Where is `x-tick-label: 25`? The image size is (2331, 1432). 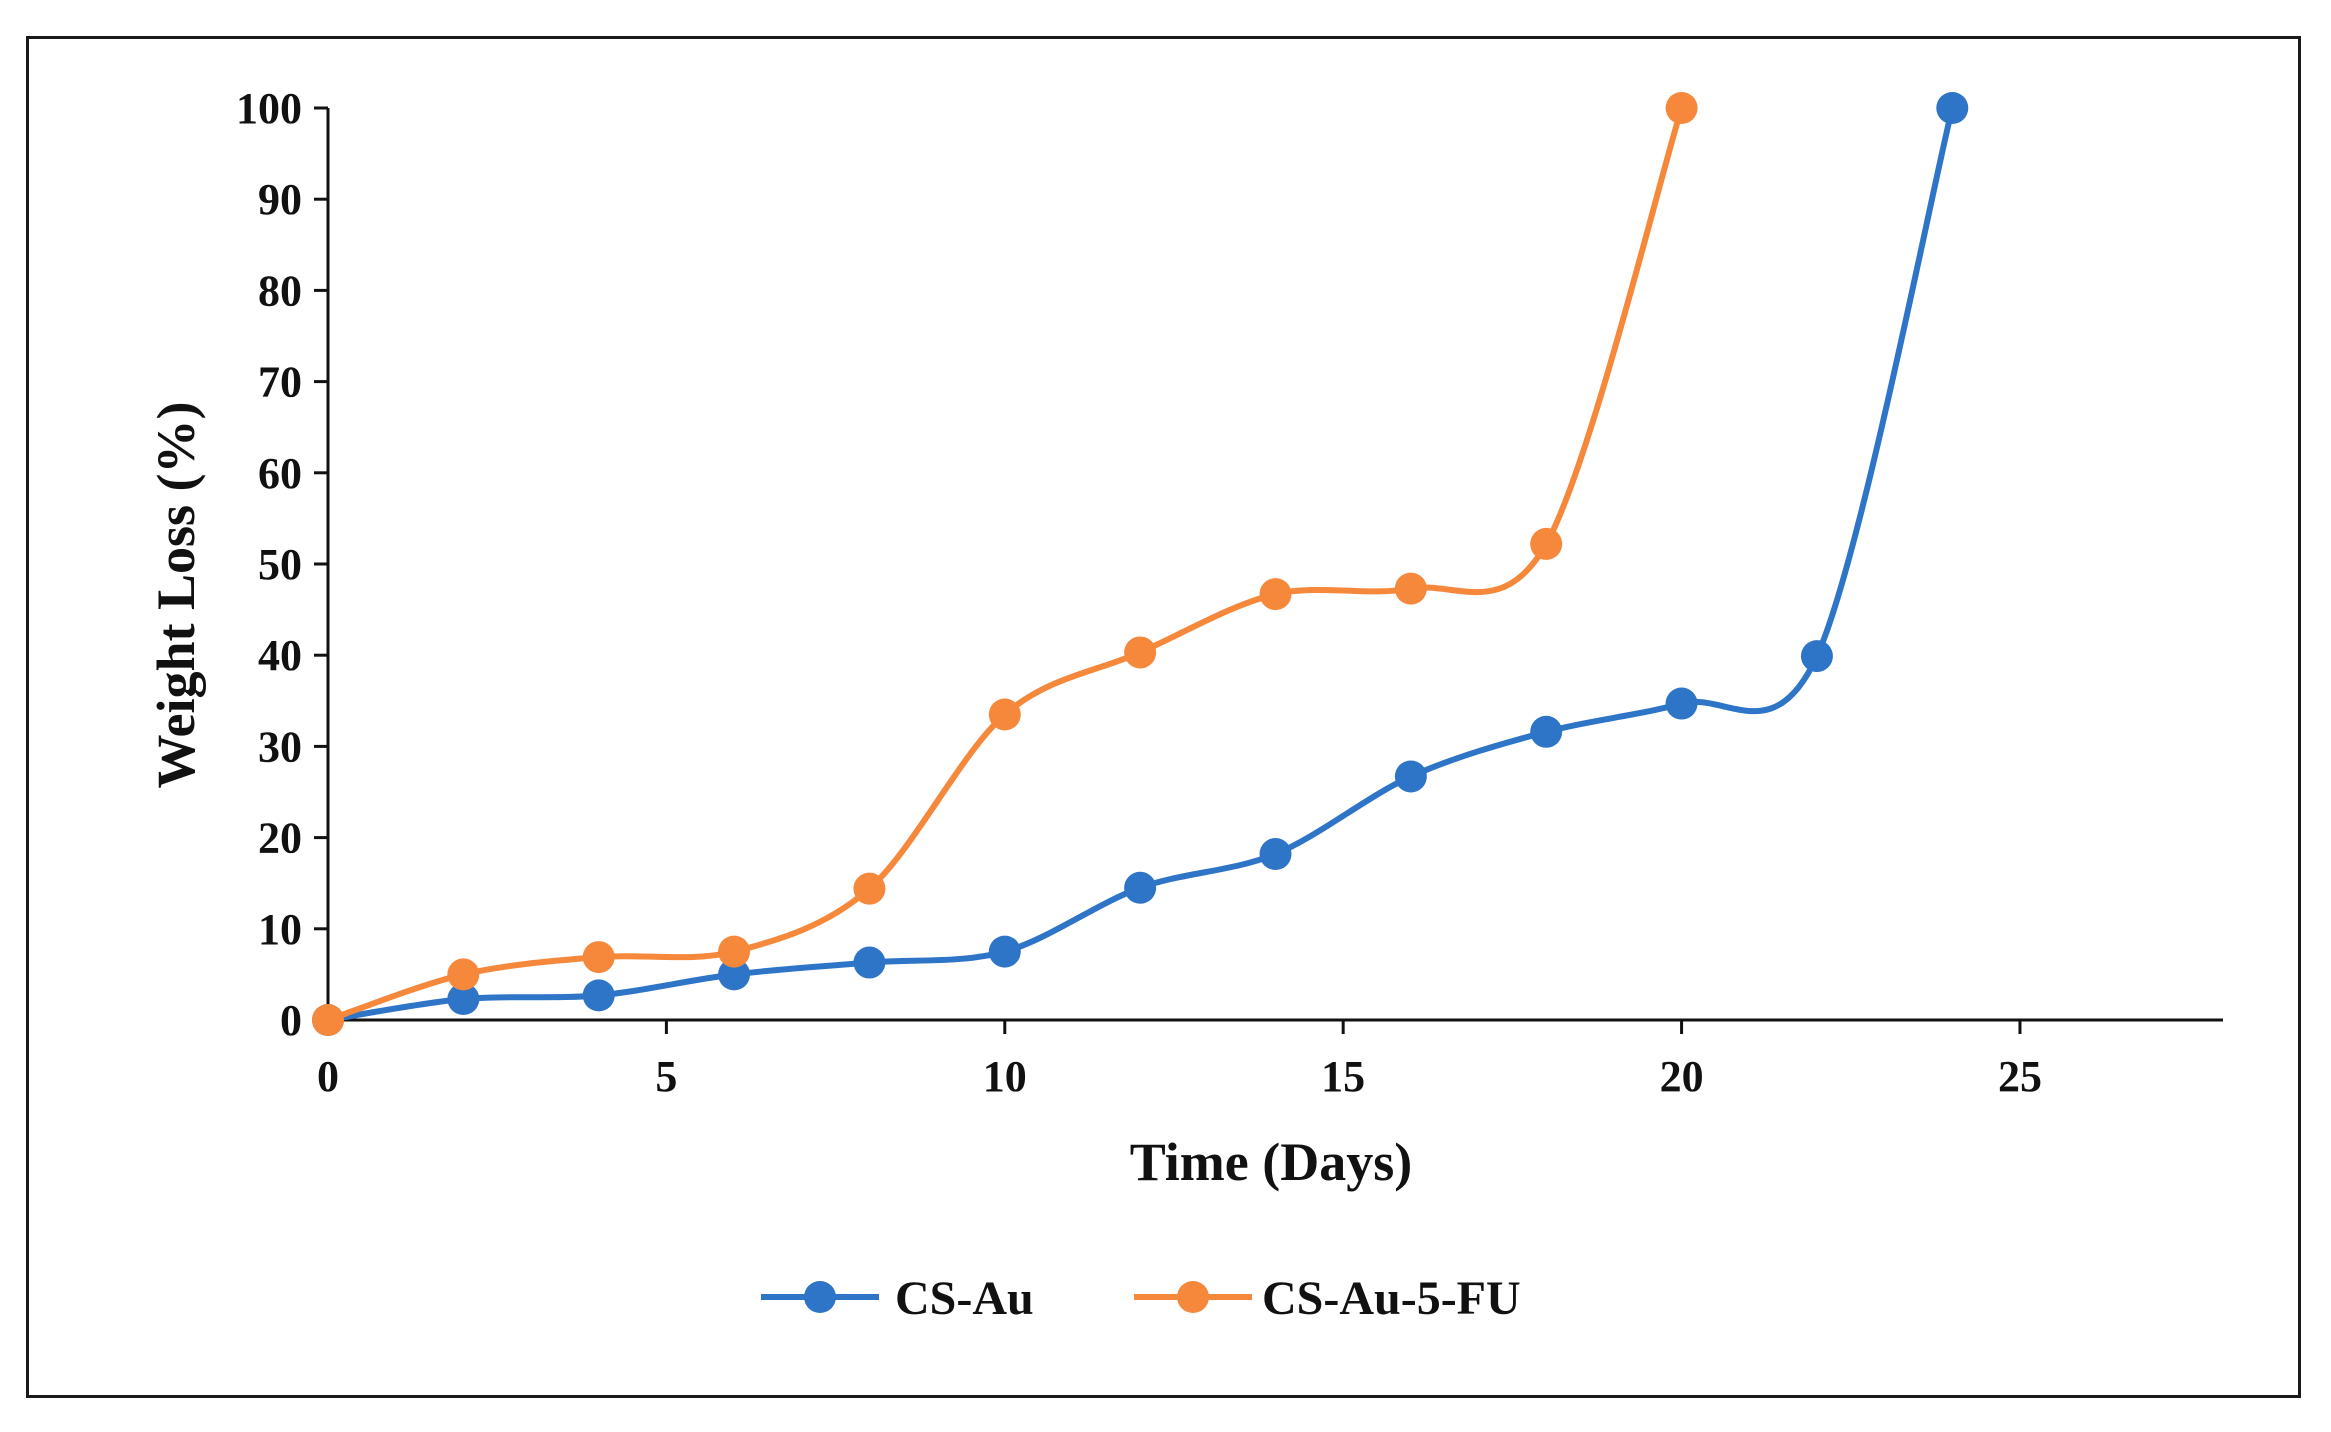 x-tick-label: 25 is located at coordinates (2020, 1076).